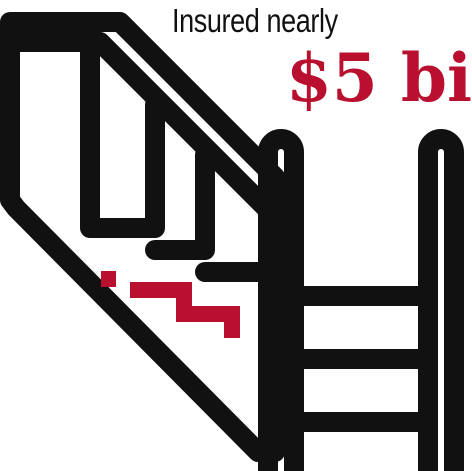 The height and width of the screenshot is (471, 472). Describe the element at coordinates (255, 20) in the screenshot. I see `caption-insured-text: Insured nearly` at that location.